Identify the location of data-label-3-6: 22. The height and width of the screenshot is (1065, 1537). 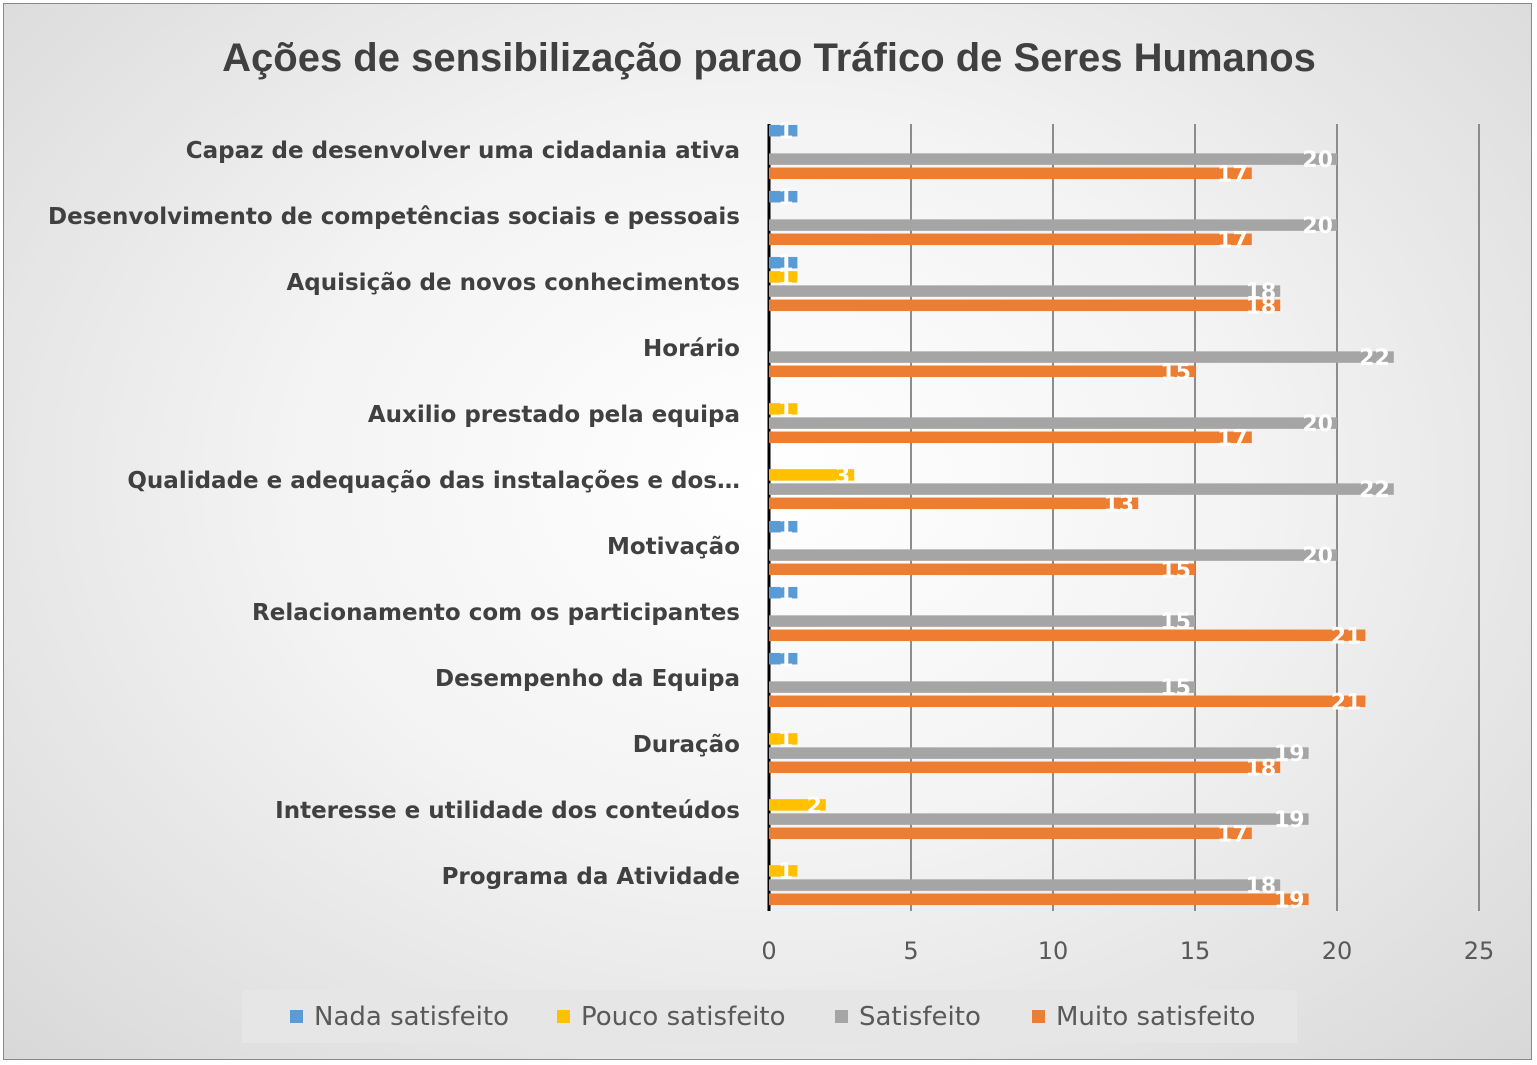
(1374, 490).